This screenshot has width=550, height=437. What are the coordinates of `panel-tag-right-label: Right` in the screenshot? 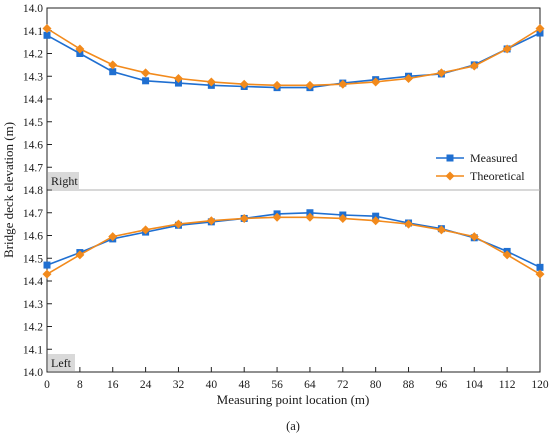 It's located at (64, 181).